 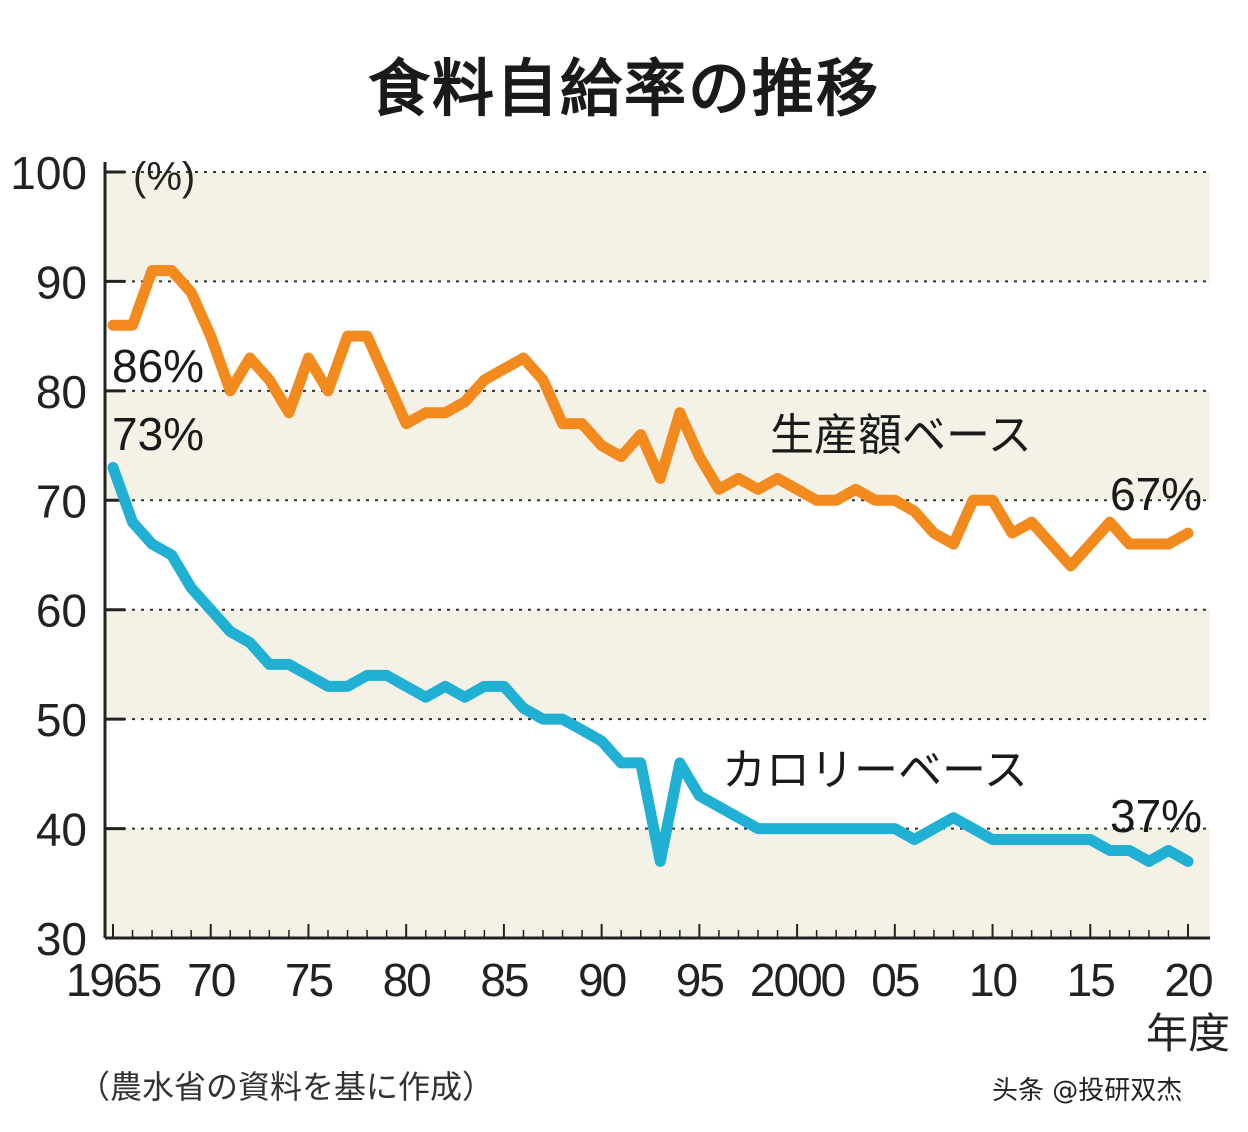 What do you see at coordinates (61, 830) in the screenshot?
I see `y-tick-label: 40` at bounding box center [61, 830].